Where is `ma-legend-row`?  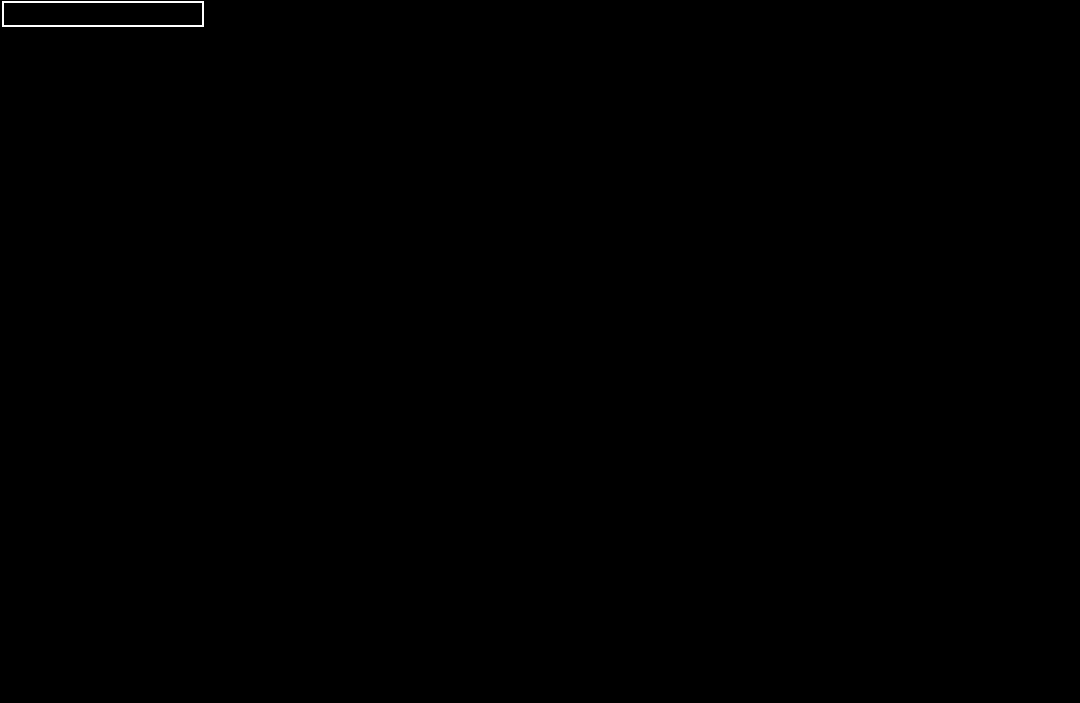 ma-legend-row is located at coordinates (30, 60).